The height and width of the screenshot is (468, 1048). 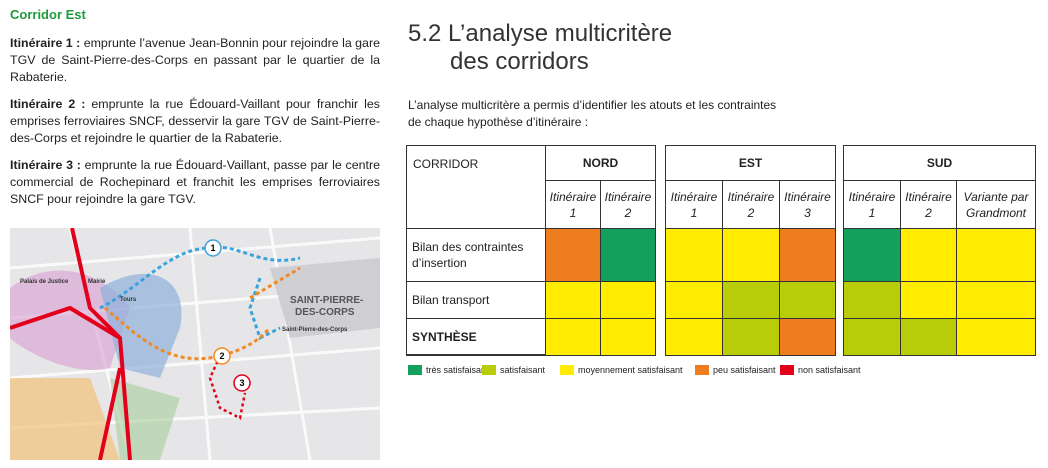 I want to click on intro-line: de chaque hypothèse d’itinéraire :, so click(x=498, y=122).